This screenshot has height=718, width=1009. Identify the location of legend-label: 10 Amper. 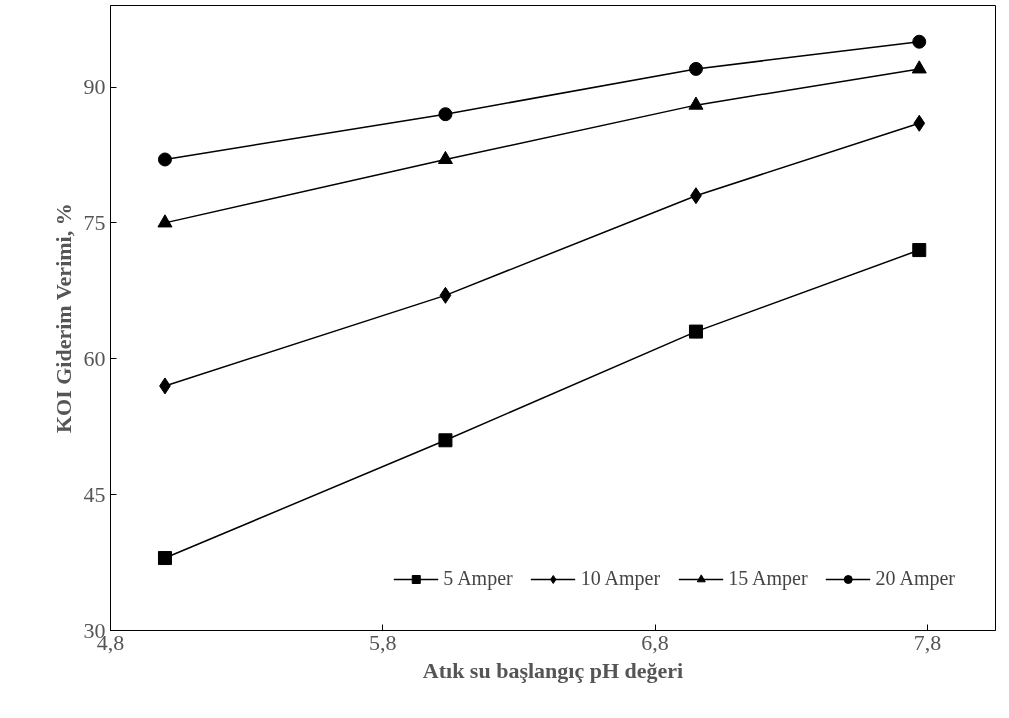
(620, 578).